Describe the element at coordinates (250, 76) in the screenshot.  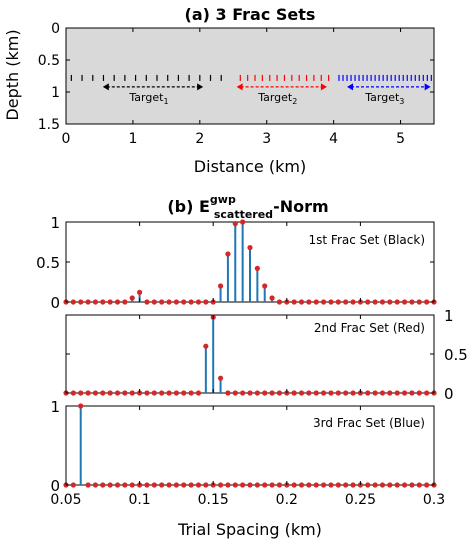
I see `panel-a-background` at that location.